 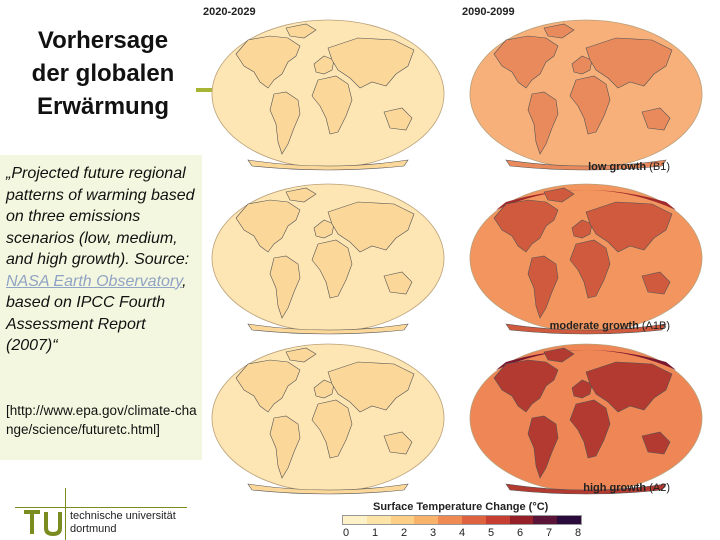 What do you see at coordinates (491, 533) in the screenshot?
I see `legend-tick-label: 5` at bounding box center [491, 533].